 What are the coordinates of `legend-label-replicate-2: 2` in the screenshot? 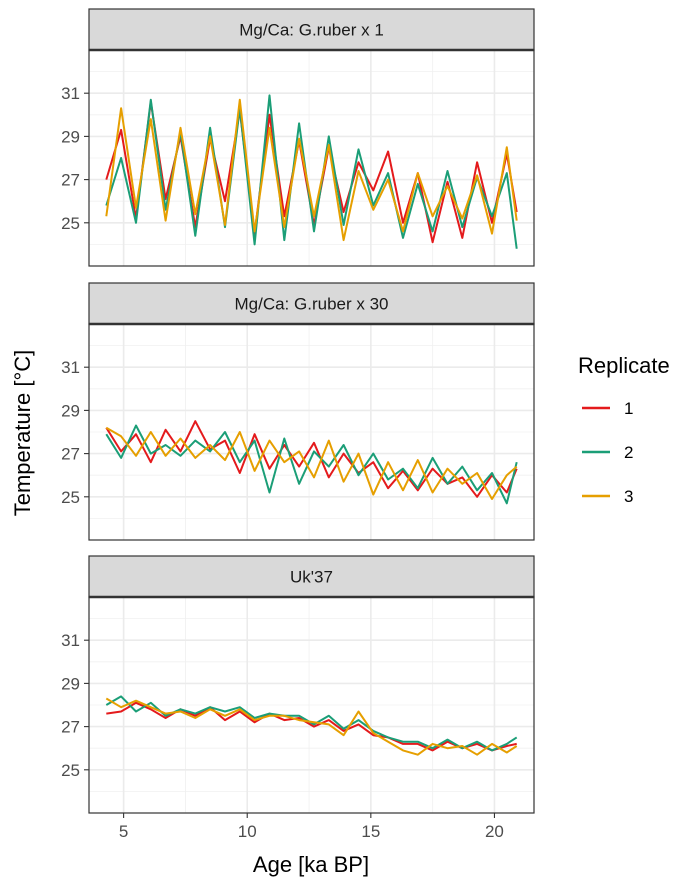 It's located at (628, 452).